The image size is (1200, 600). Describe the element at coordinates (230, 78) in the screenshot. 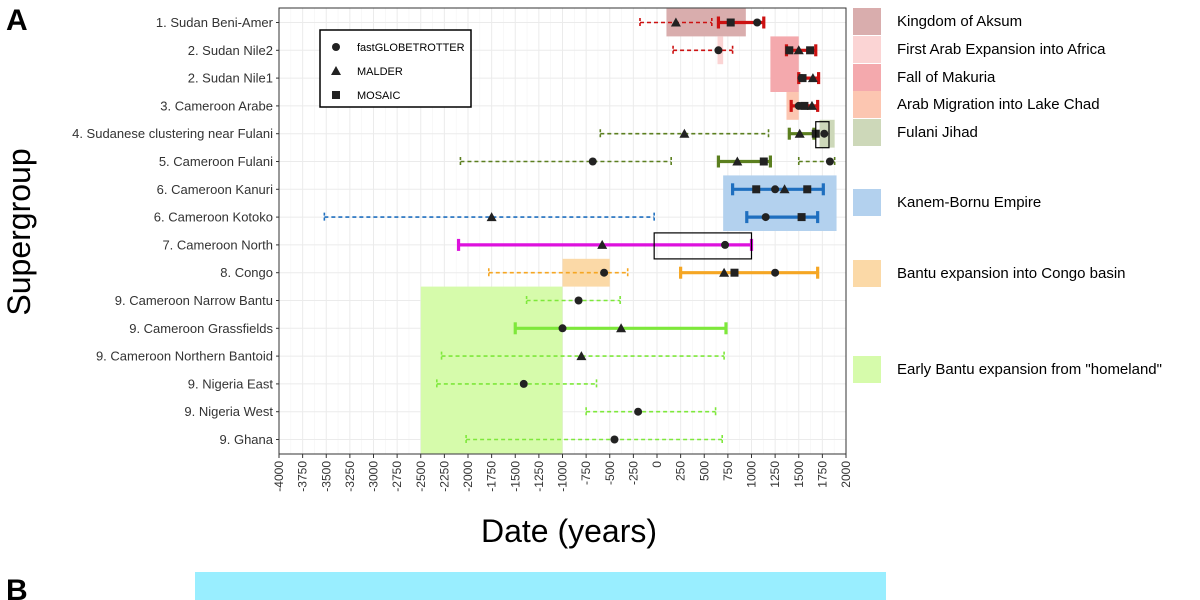

I see `y-tick-label: 2. Sudan Nile1` at that location.